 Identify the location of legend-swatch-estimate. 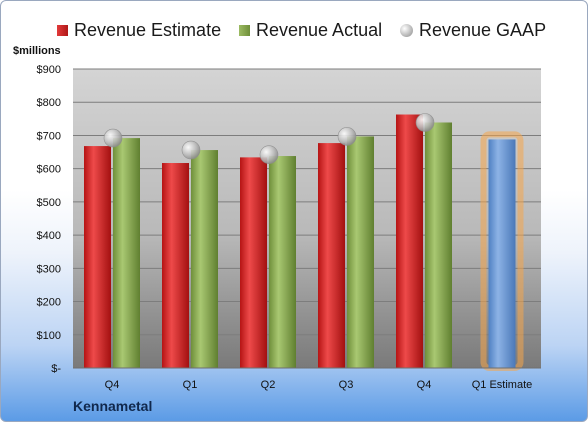
(62, 30).